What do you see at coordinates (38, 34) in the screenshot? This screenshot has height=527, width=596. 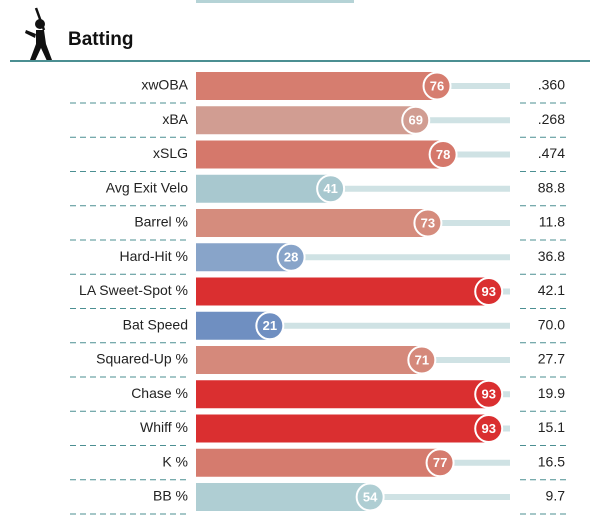 I see `batter-icon` at bounding box center [38, 34].